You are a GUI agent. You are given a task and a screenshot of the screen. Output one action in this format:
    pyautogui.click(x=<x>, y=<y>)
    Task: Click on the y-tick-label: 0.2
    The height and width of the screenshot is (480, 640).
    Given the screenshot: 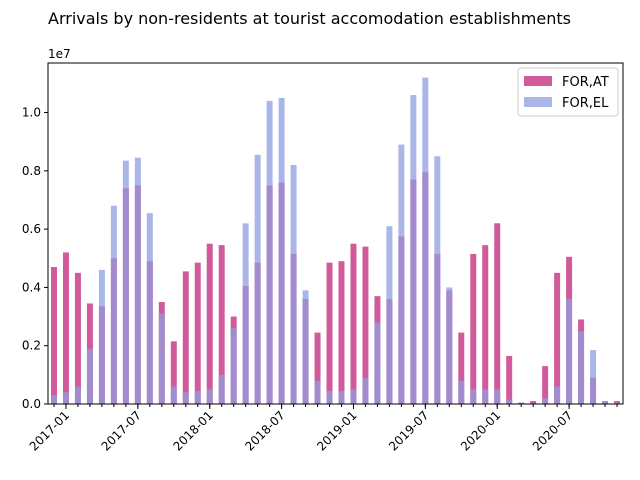 What is the action you would take?
    pyautogui.click(x=31, y=346)
    